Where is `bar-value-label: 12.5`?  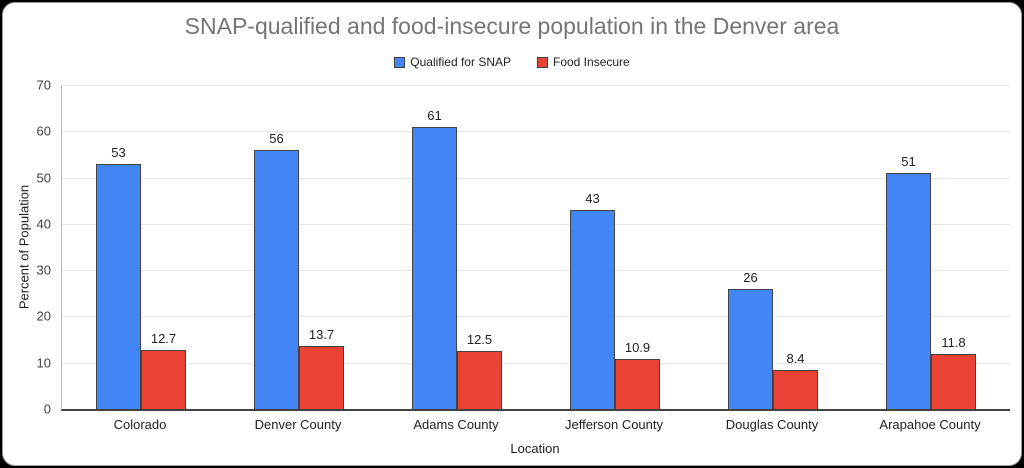 bar-value-label: 12.5 is located at coordinates (479, 340).